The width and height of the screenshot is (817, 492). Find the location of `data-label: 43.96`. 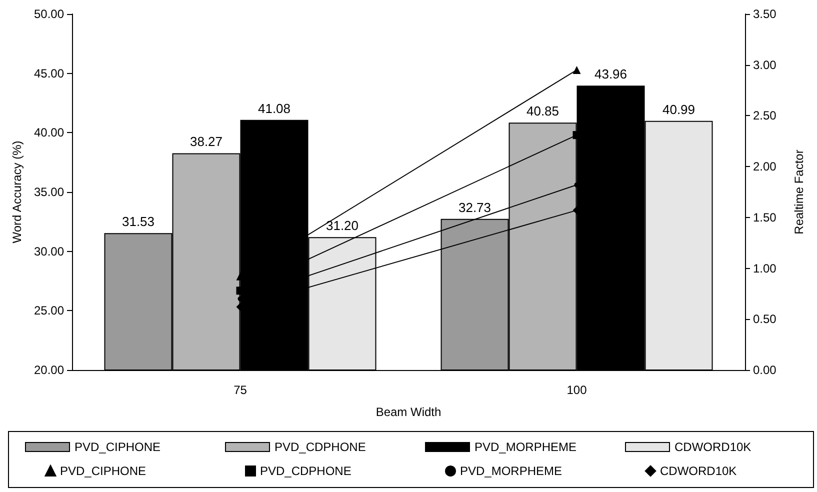

data-label: 43.96 is located at coordinates (611, 74).